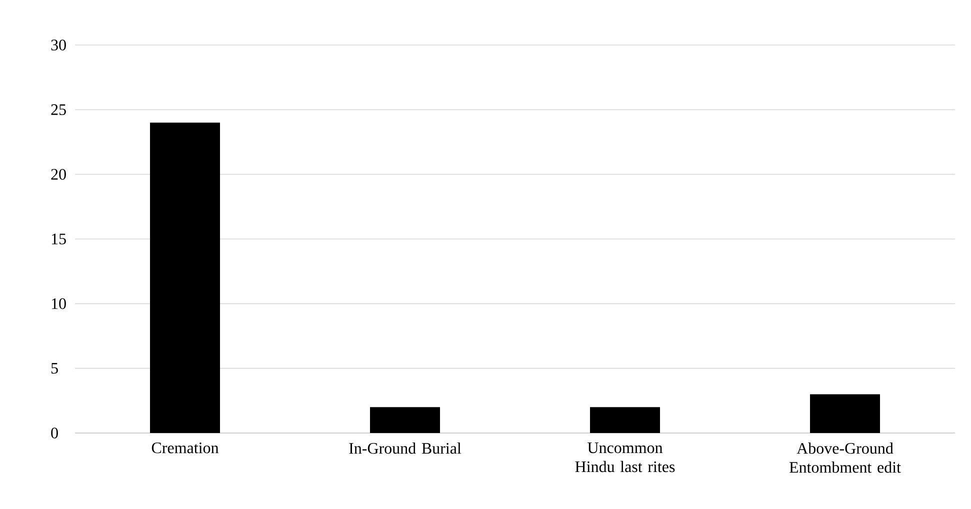 The width and height of the screenshot is (971, 509). What do you see at coordinates (58, 45) in the screenshot?
I see `y-tick-label: 30` at bounding box center [58, 45].